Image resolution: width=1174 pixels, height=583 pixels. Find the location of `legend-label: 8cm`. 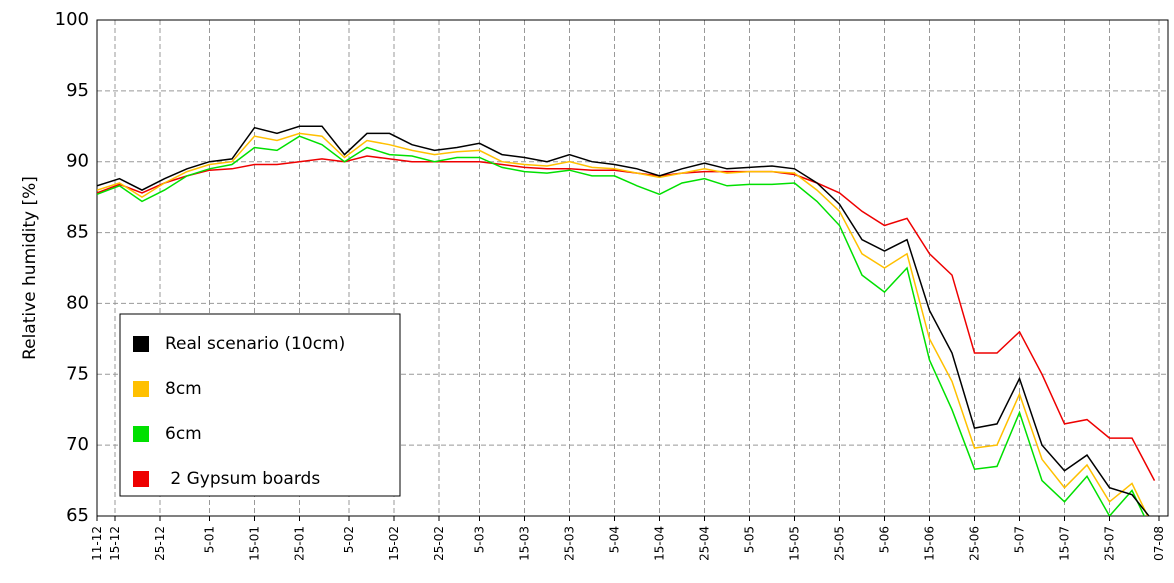

legend-label: 8cm is located at coordinates (183, 389).